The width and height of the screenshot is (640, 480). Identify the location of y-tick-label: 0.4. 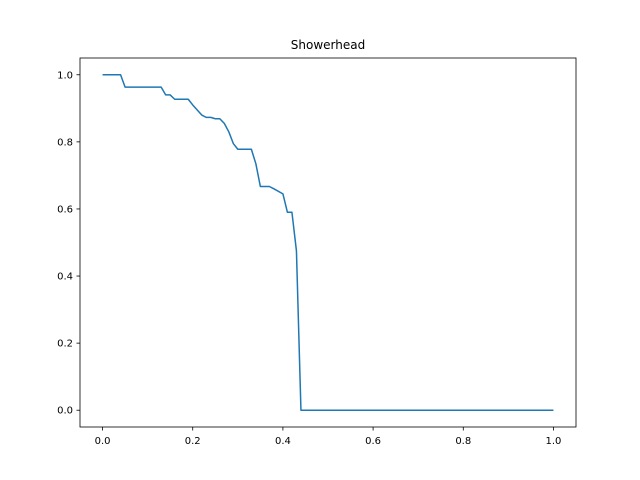
(65, 277).